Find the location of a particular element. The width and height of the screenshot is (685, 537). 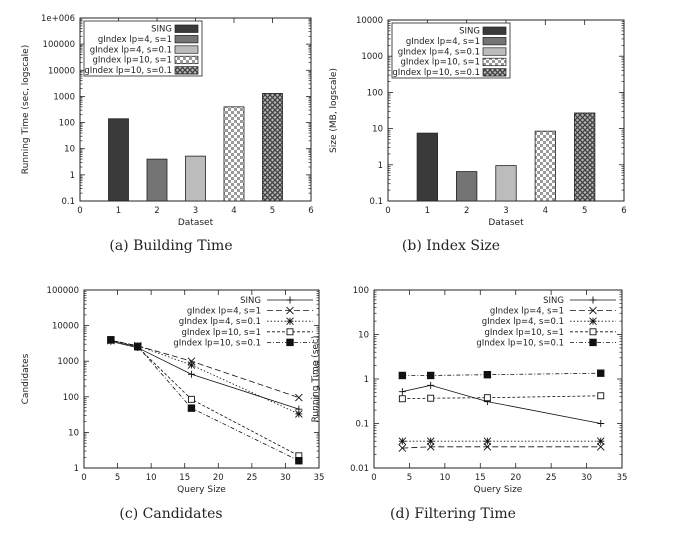

x-tick-label: 35 is located at coordinates (622, 478).